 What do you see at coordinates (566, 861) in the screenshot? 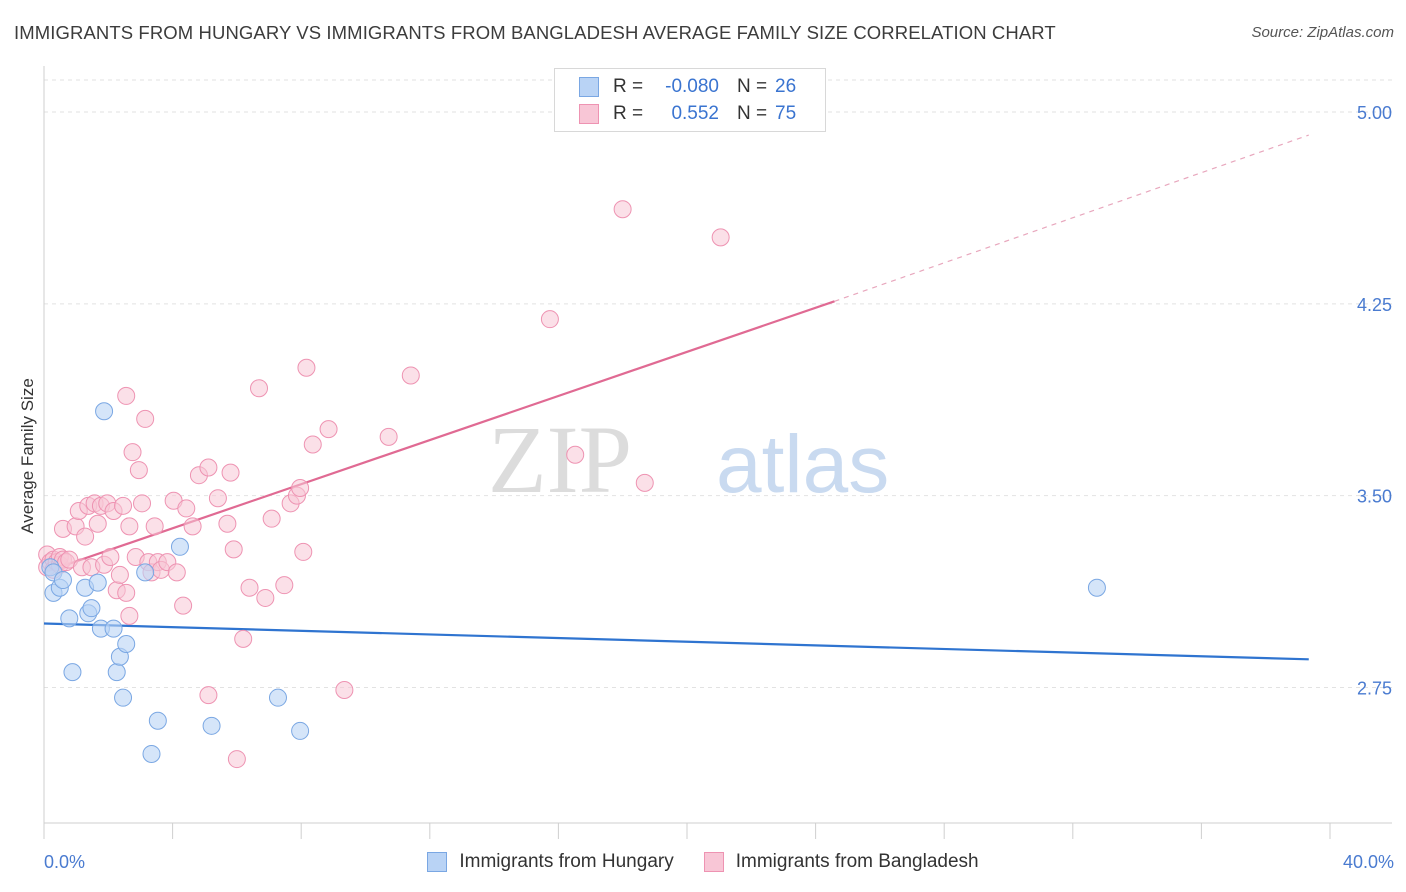
I see `hungary-legend-label: Immigrants from Hungary` at bounding box center [566, 861].